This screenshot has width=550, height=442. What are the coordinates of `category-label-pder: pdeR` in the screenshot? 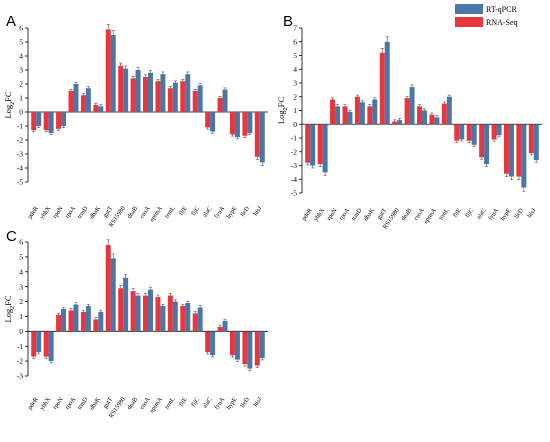 It's located at (307, 214).